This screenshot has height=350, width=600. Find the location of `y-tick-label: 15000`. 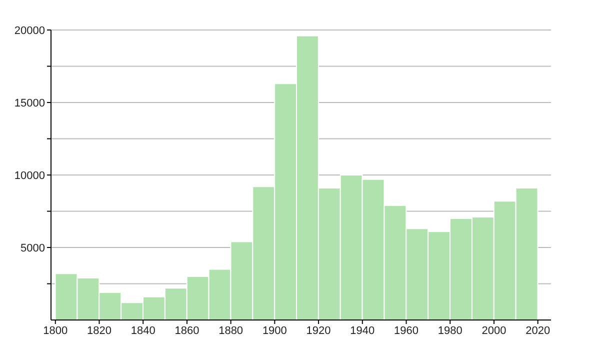

y-tick-label: 15000 is located at coordinates (29, 103).